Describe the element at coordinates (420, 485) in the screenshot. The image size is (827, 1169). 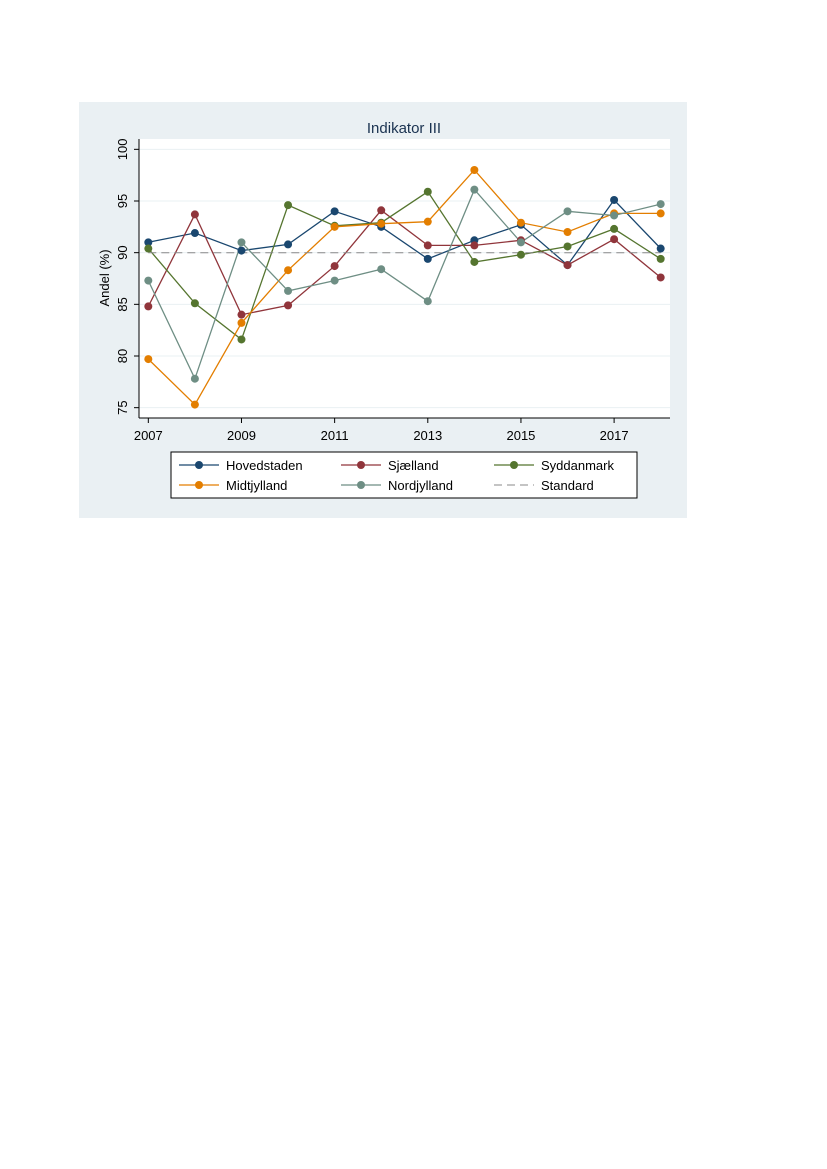
I see `legend-label: Nordjylland` at that location.